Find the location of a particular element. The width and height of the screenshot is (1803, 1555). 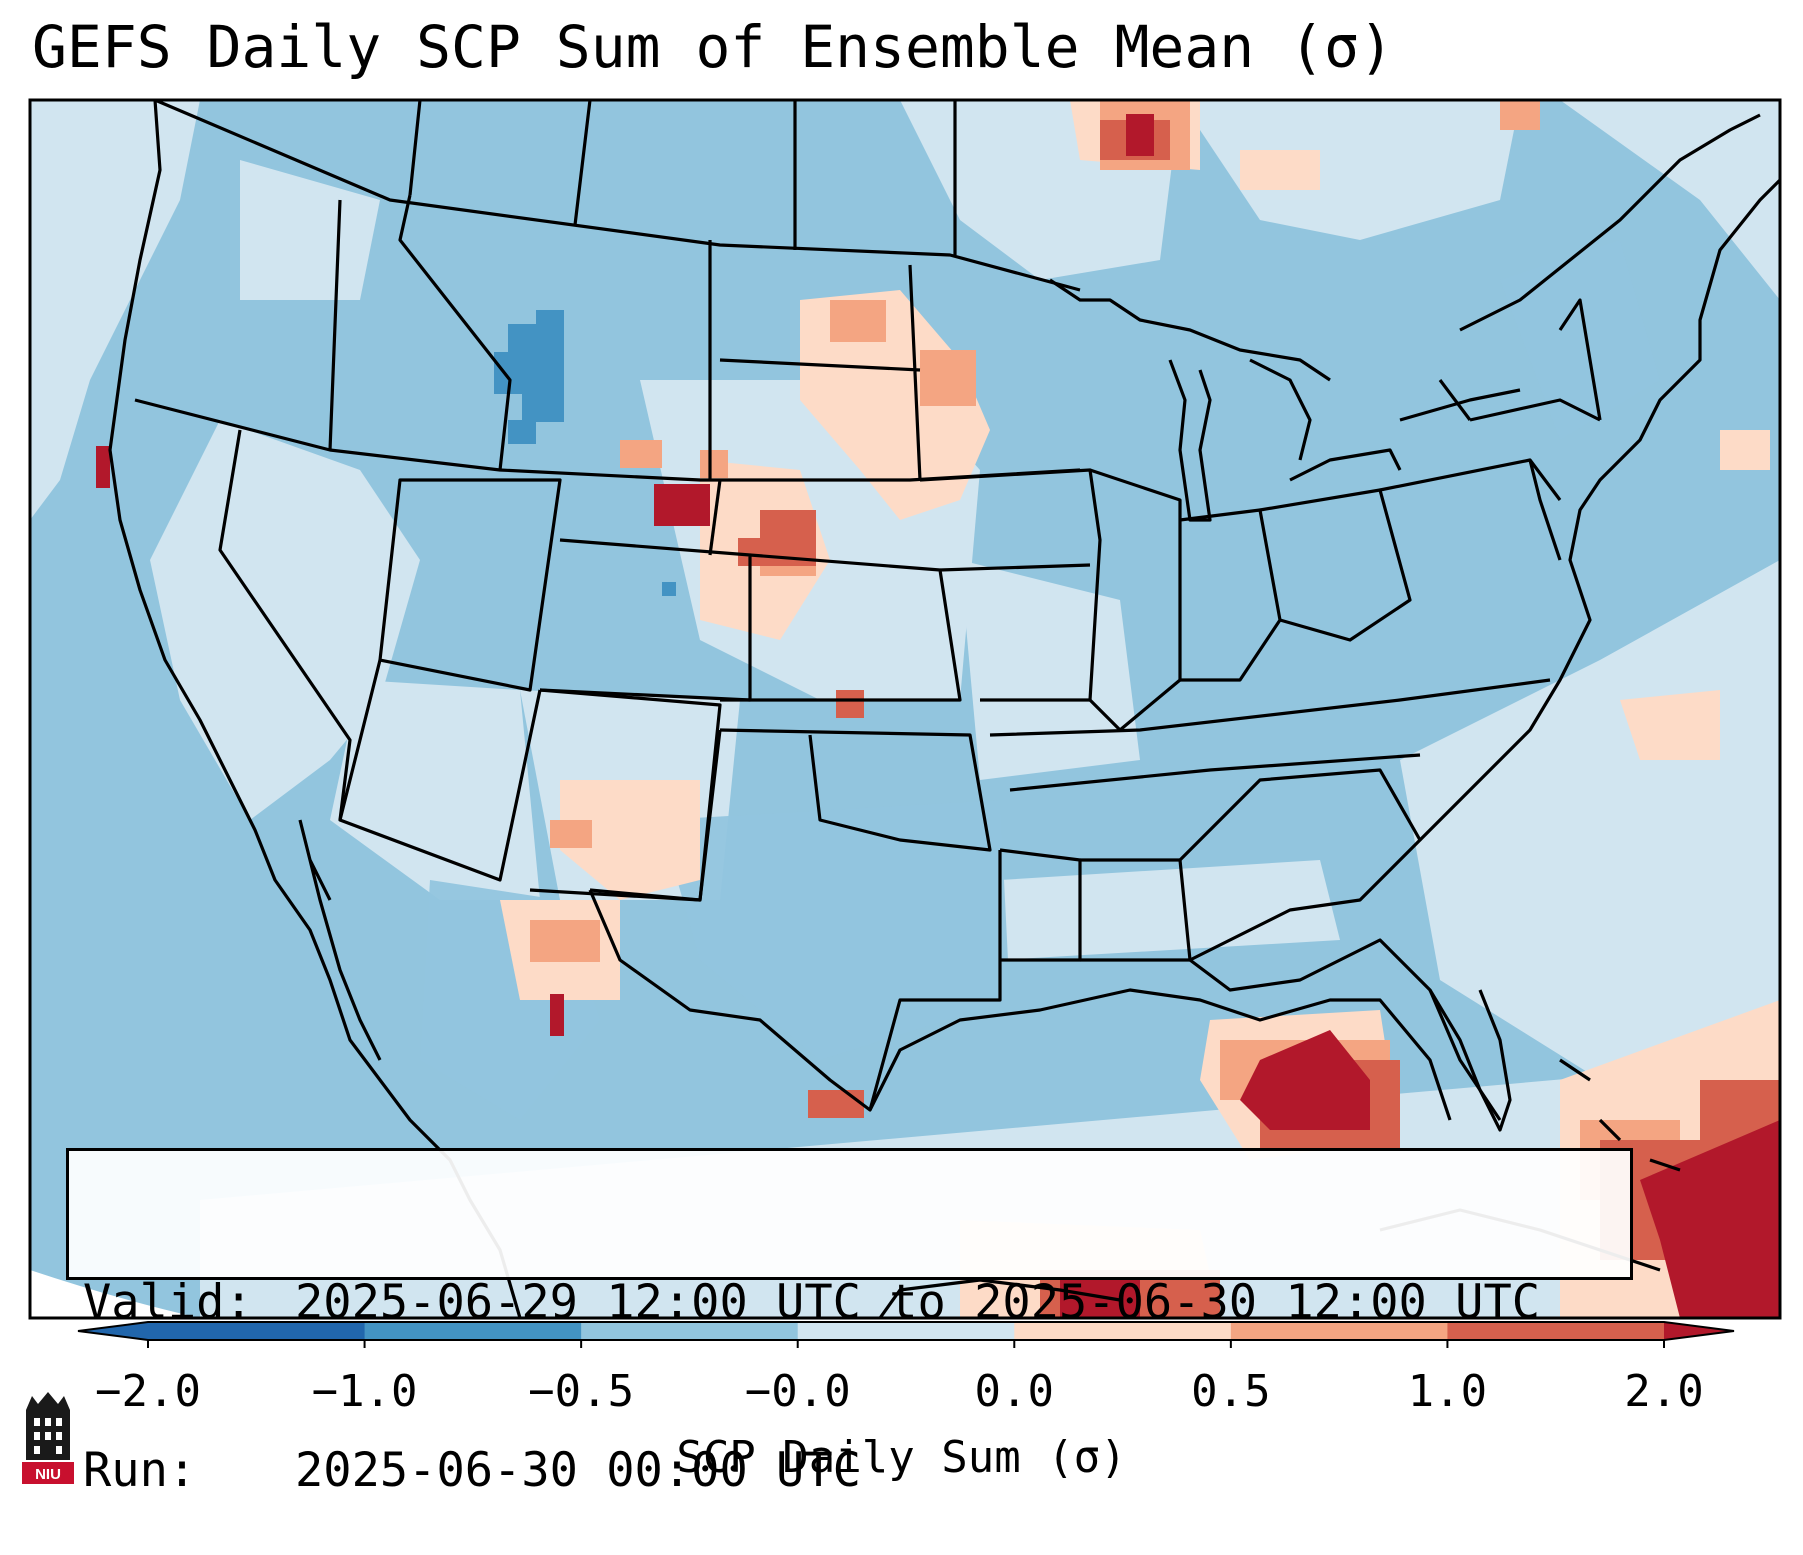

svg-text: NIU is located at coordinates (48, 1474).